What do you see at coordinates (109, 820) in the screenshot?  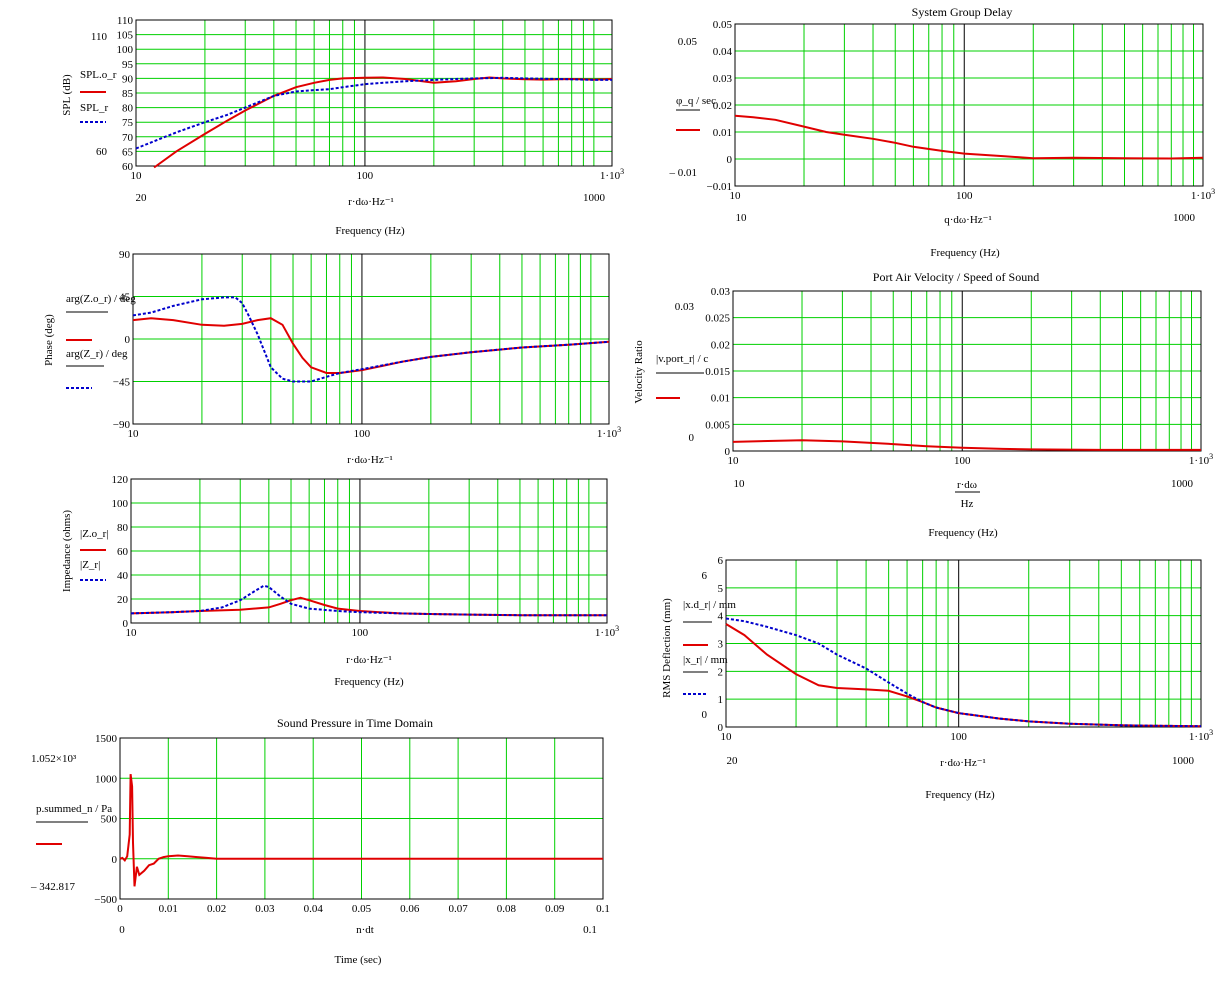 I see `y-tick-label: 500` at bounding box center [109, 820].